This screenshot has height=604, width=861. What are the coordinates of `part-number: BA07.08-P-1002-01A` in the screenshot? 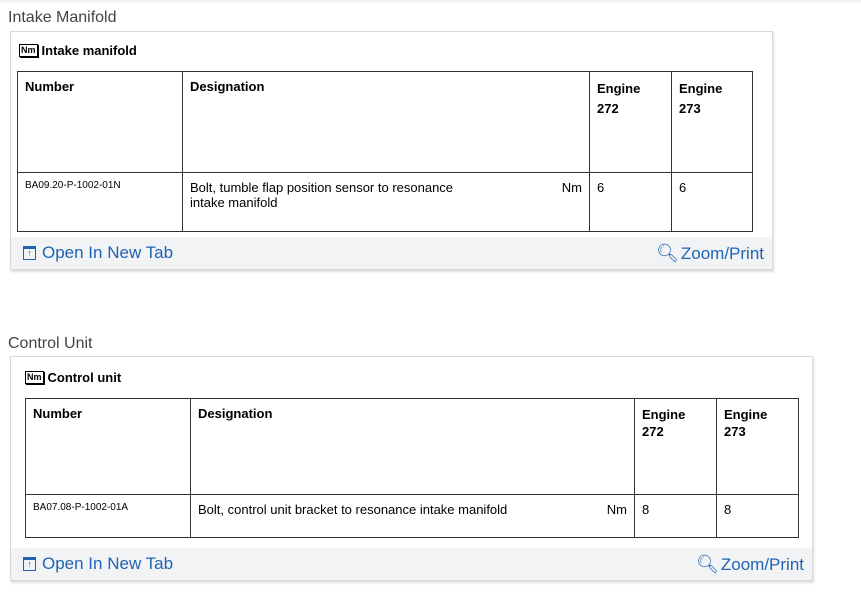 It's located at (108, 516).